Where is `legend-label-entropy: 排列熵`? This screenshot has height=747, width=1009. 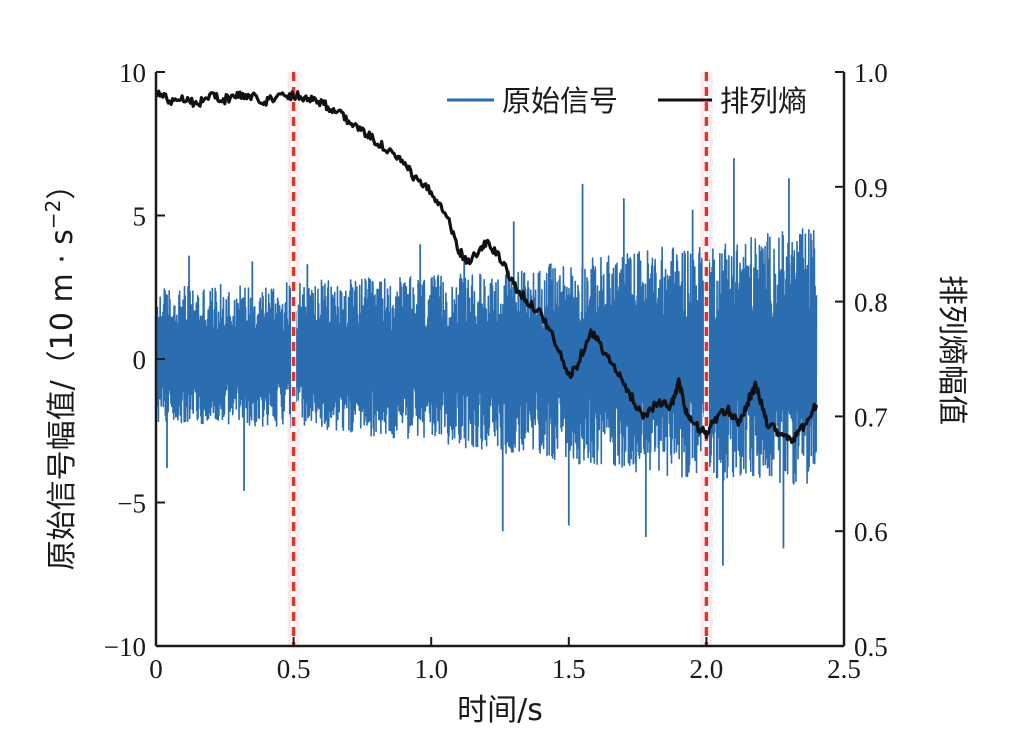
legend-label-entropy: 排列熵 is located at coordinates (763, 101).